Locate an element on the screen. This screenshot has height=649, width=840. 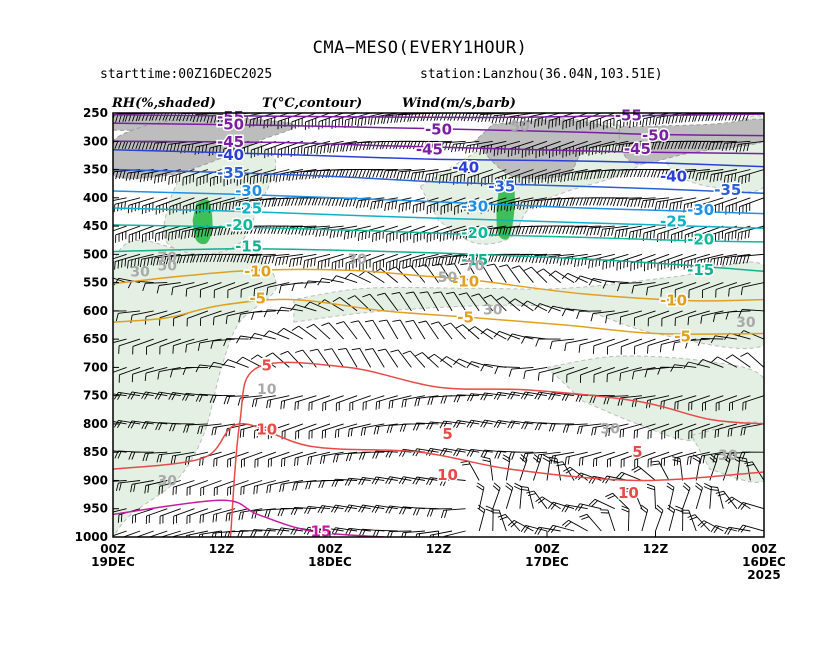
temperature-contour-label: -20 is located at coordinates (700, 240).